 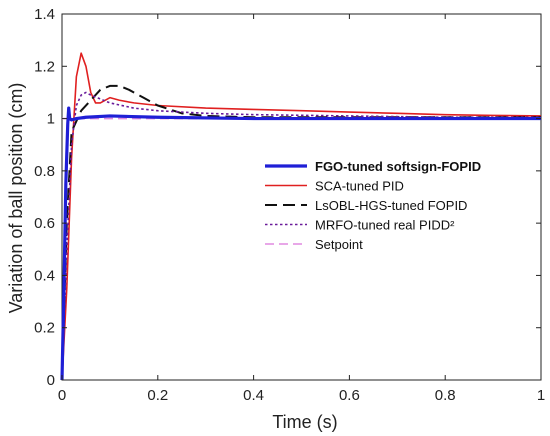 What do you see at coordinates (391, 205) in the screenshot?
I see `legend-label-2: LsOBL-HGS-tuned FOPID` at bounding box center [391, 205].